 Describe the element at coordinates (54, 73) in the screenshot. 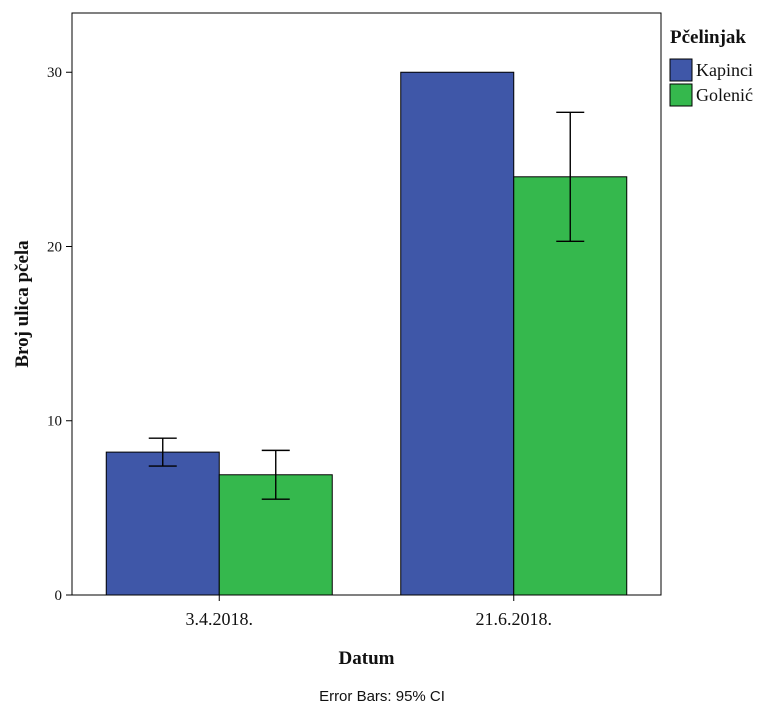

I see `y-tick-label: 30` at that location.